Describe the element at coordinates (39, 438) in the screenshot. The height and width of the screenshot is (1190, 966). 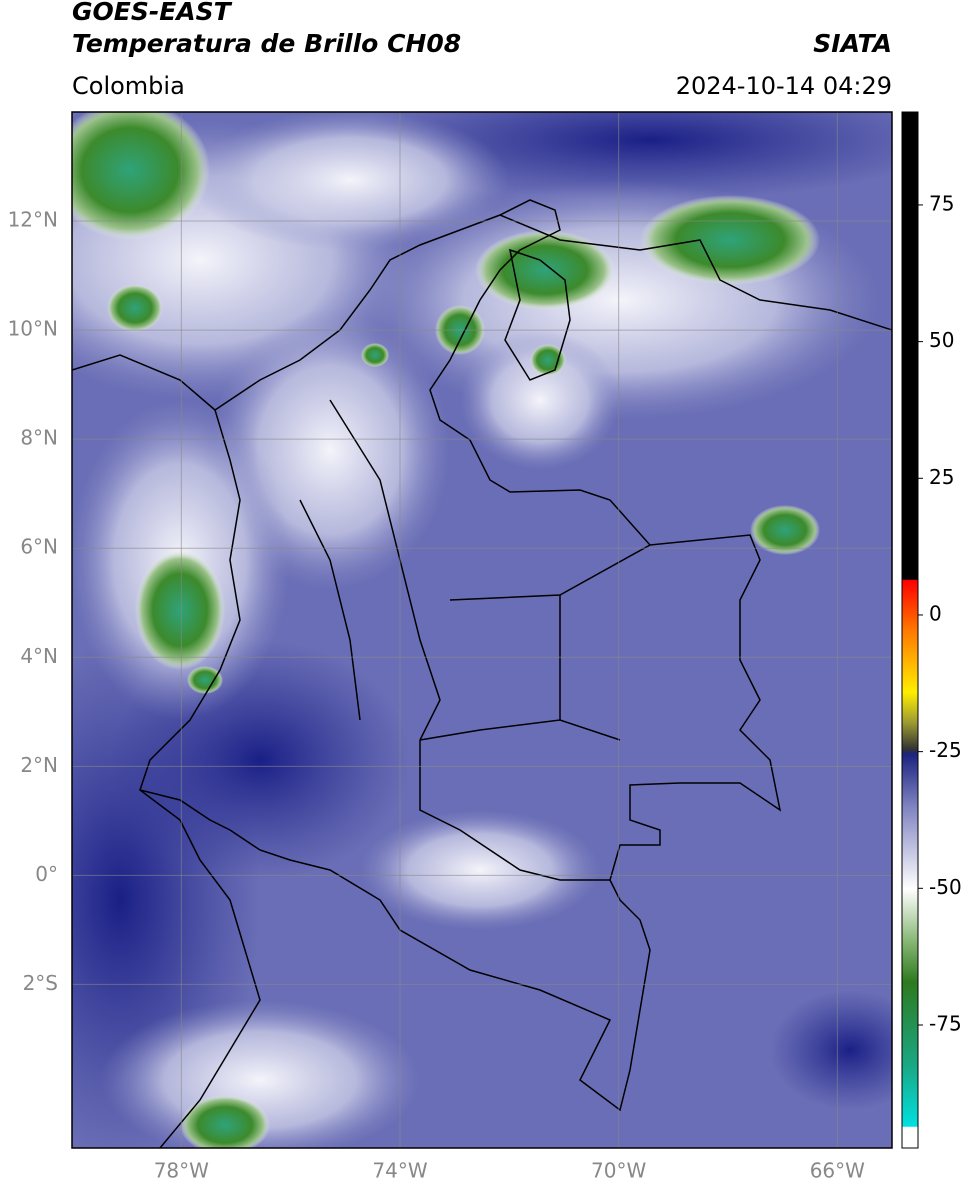
I see `y-tick-label: 8°N` at that location.